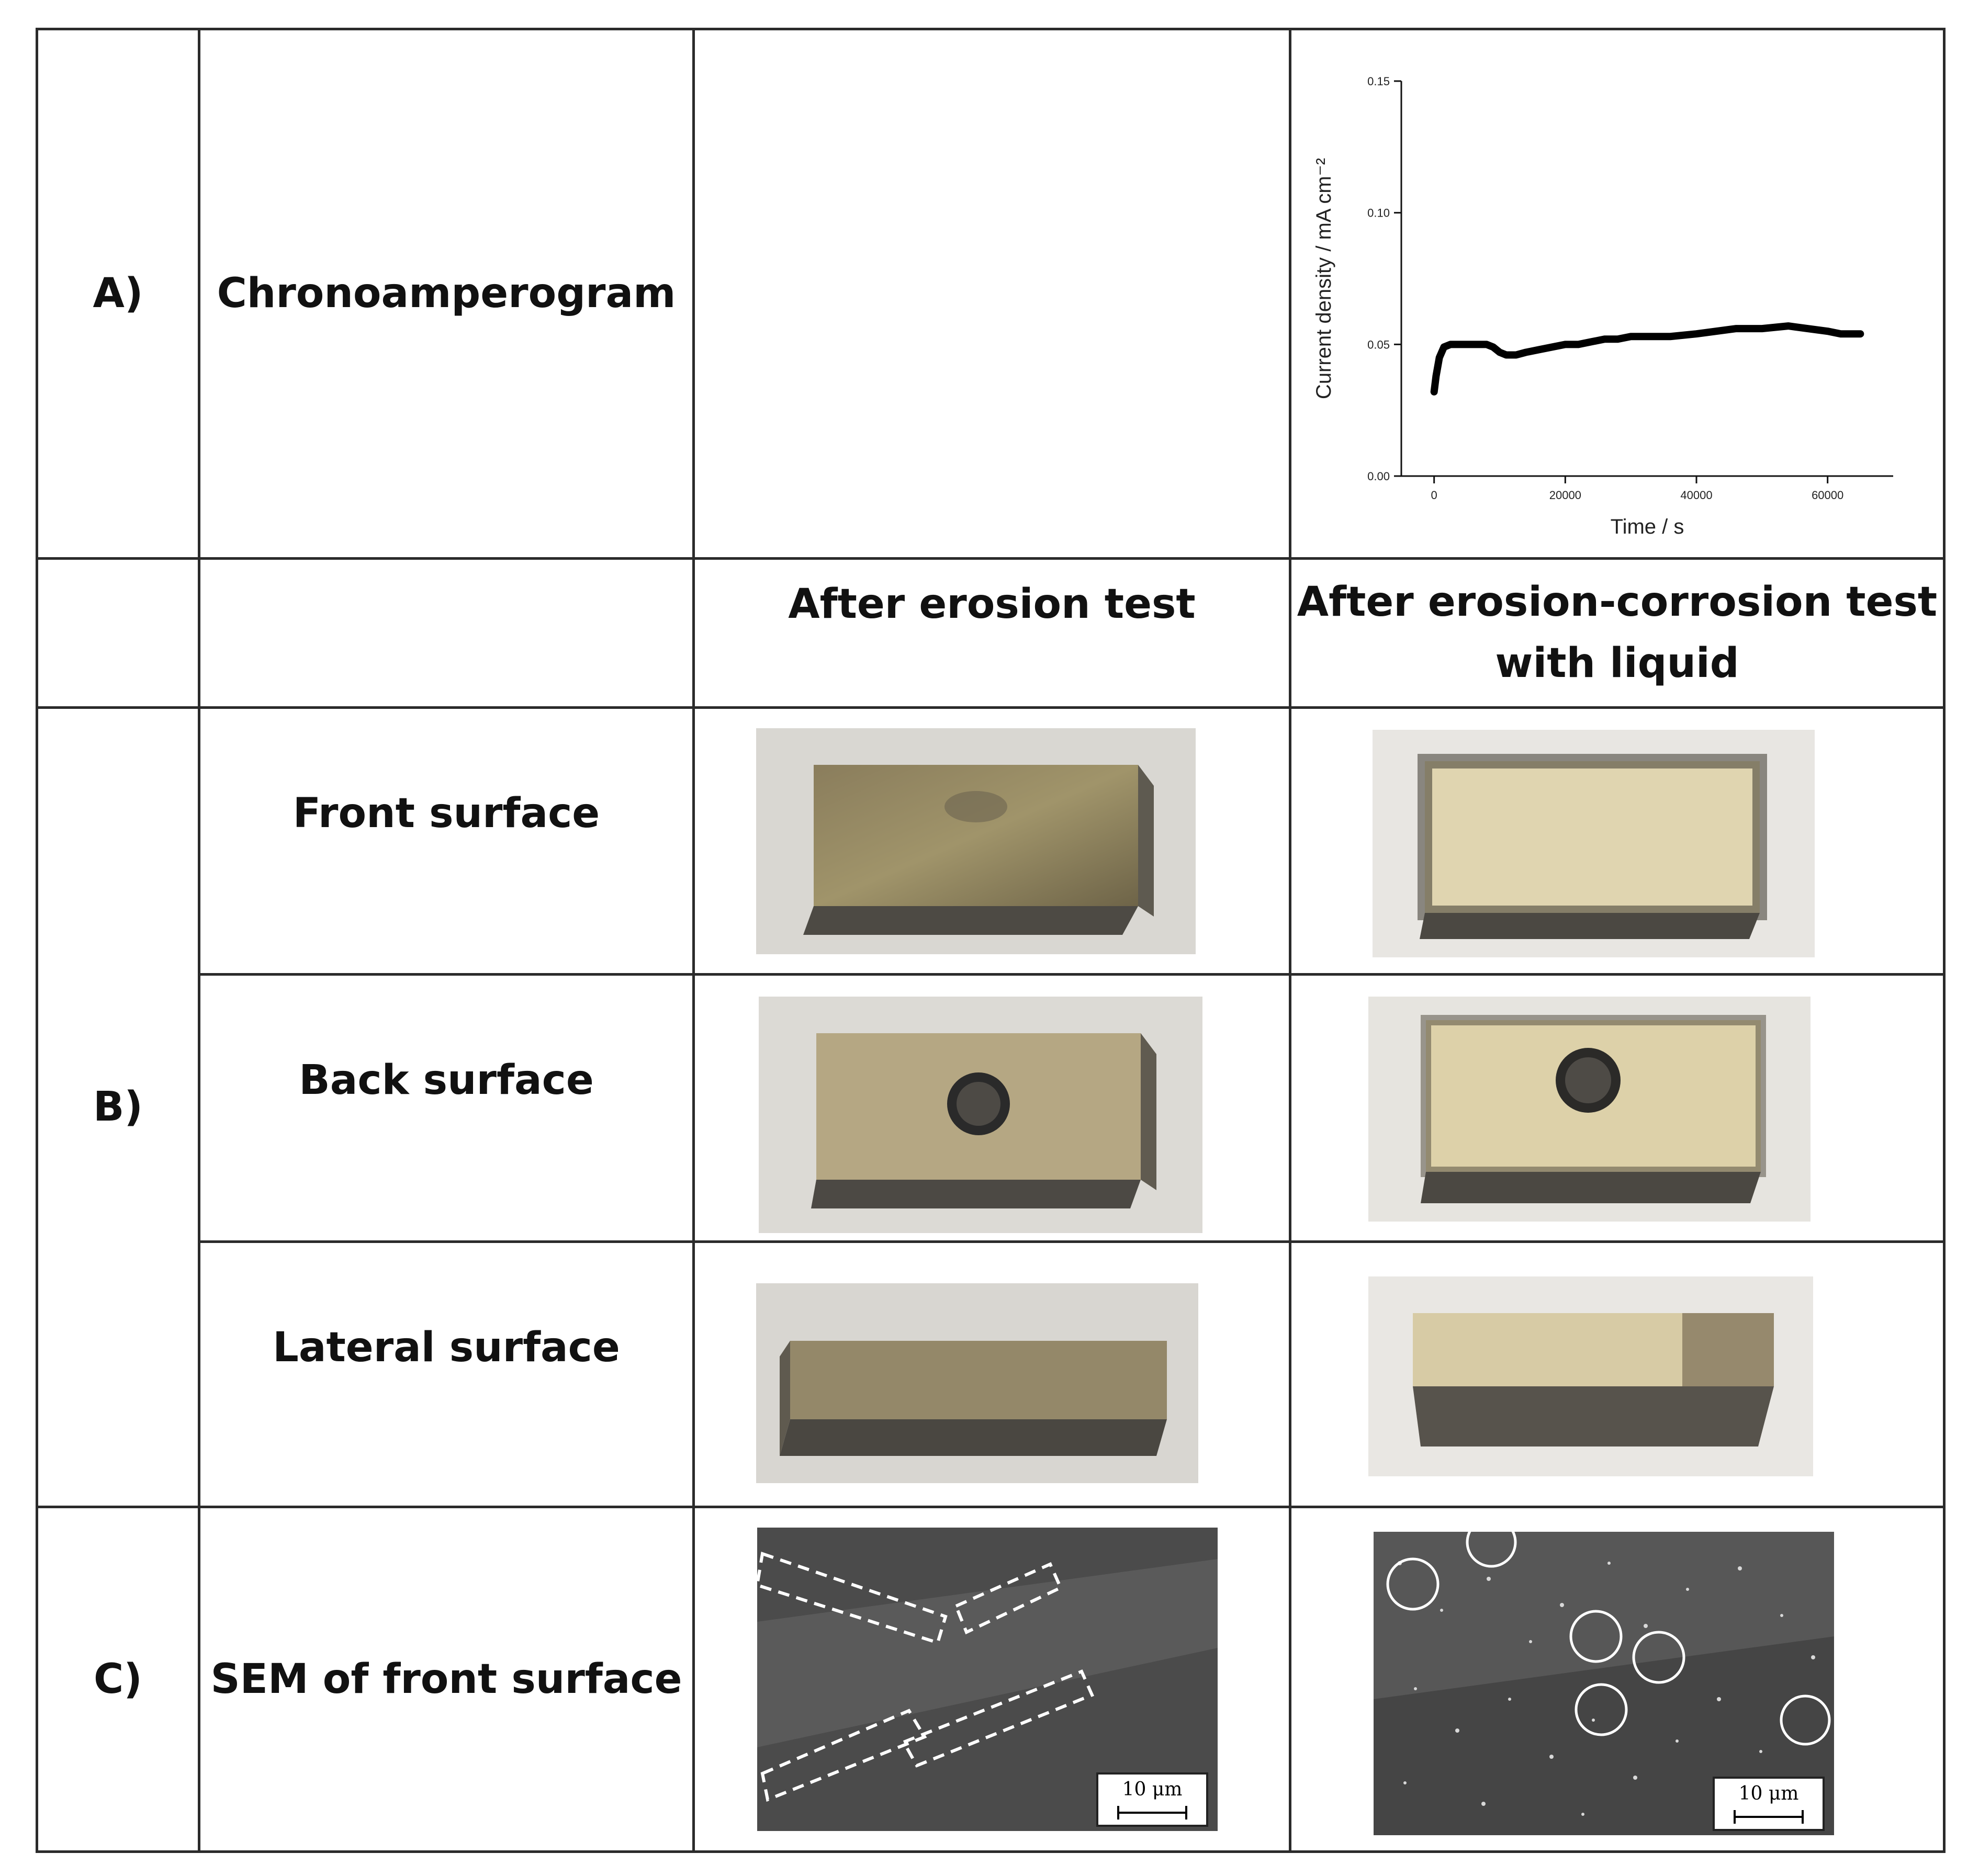 The image size is (1979, 1876). Describe the element at coordinates (987, 1679) in the screenshot. I see `sem-image-erosion: 10 μm` at that location.